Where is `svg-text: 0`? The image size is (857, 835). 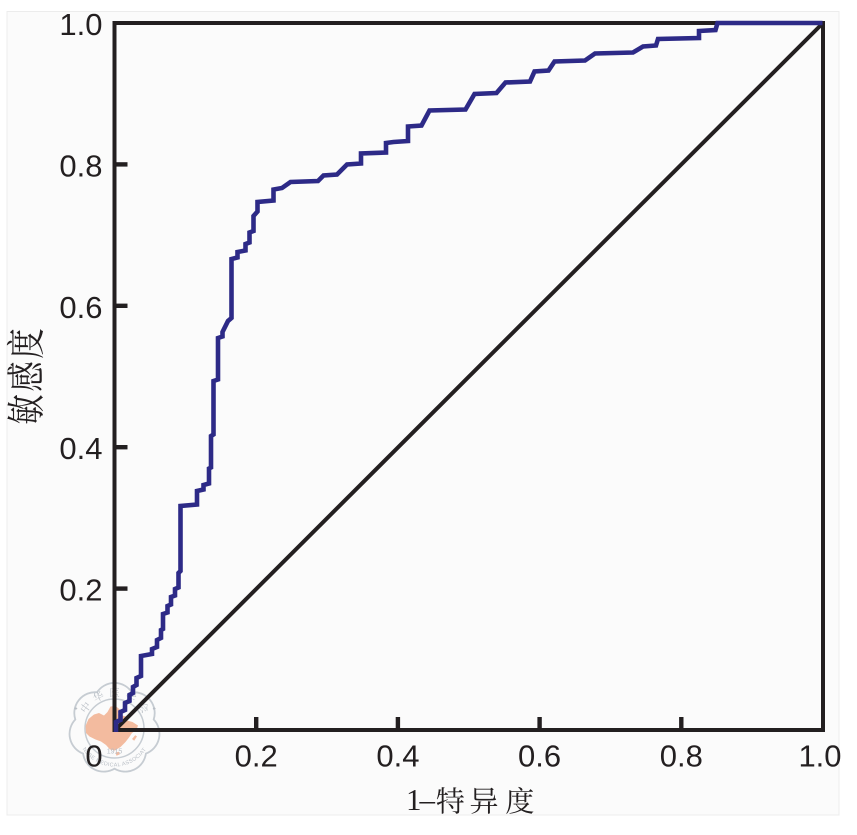
svg-text: 0 is located at coordinates (93, 756).